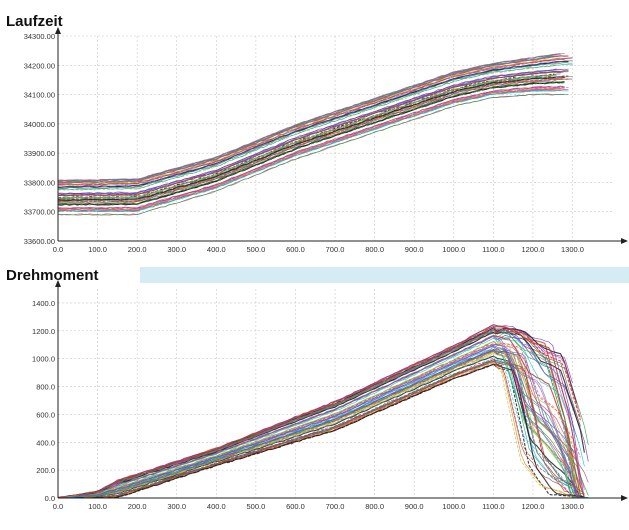 Image resolution: width=629 pixels, height=530 pixels. Describe the element at coordinates (493, 506) in the screenshot. I see `drehmoment-x-tick-label: 1100.0` at that location.